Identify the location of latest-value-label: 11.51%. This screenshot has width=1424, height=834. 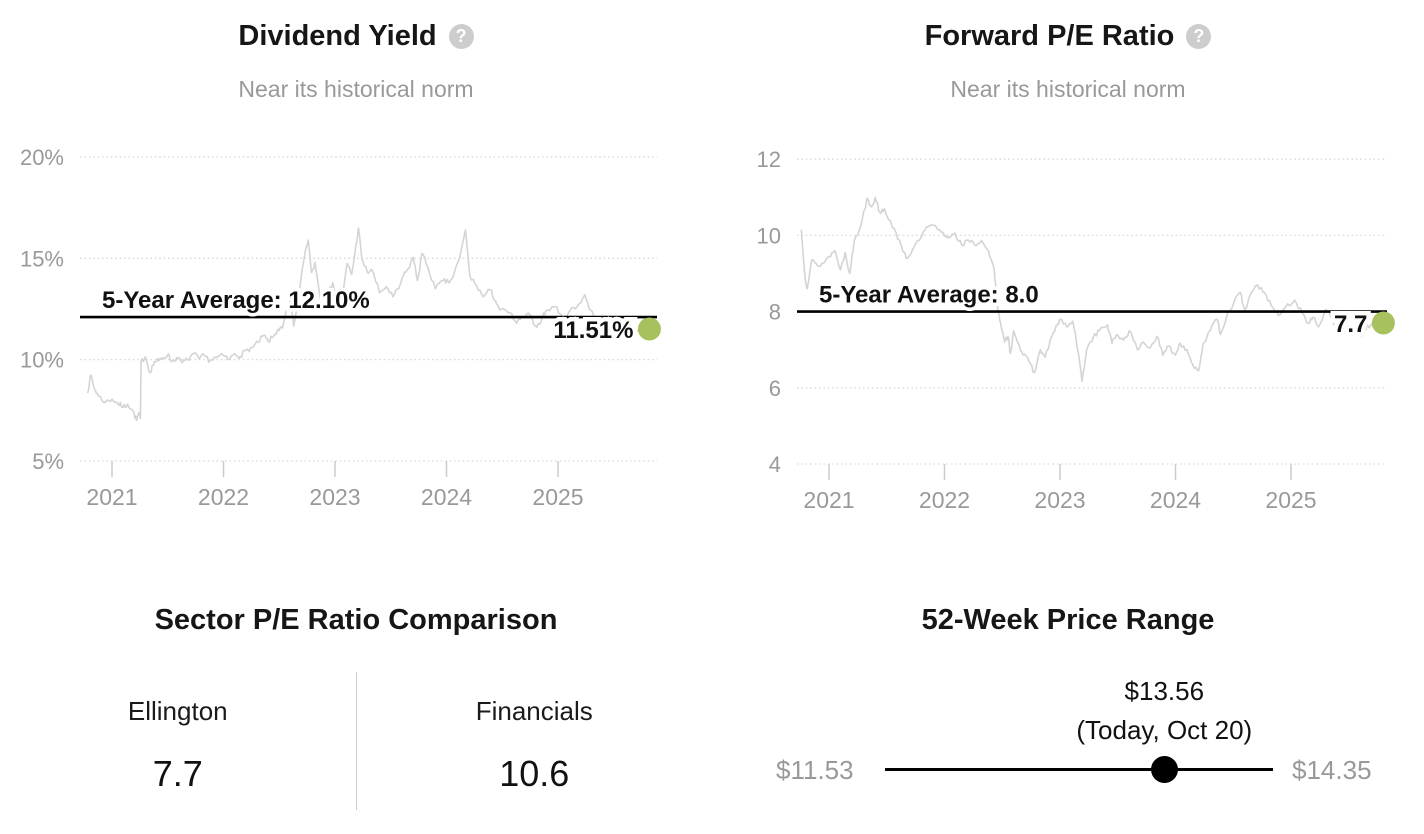
(593, 330).